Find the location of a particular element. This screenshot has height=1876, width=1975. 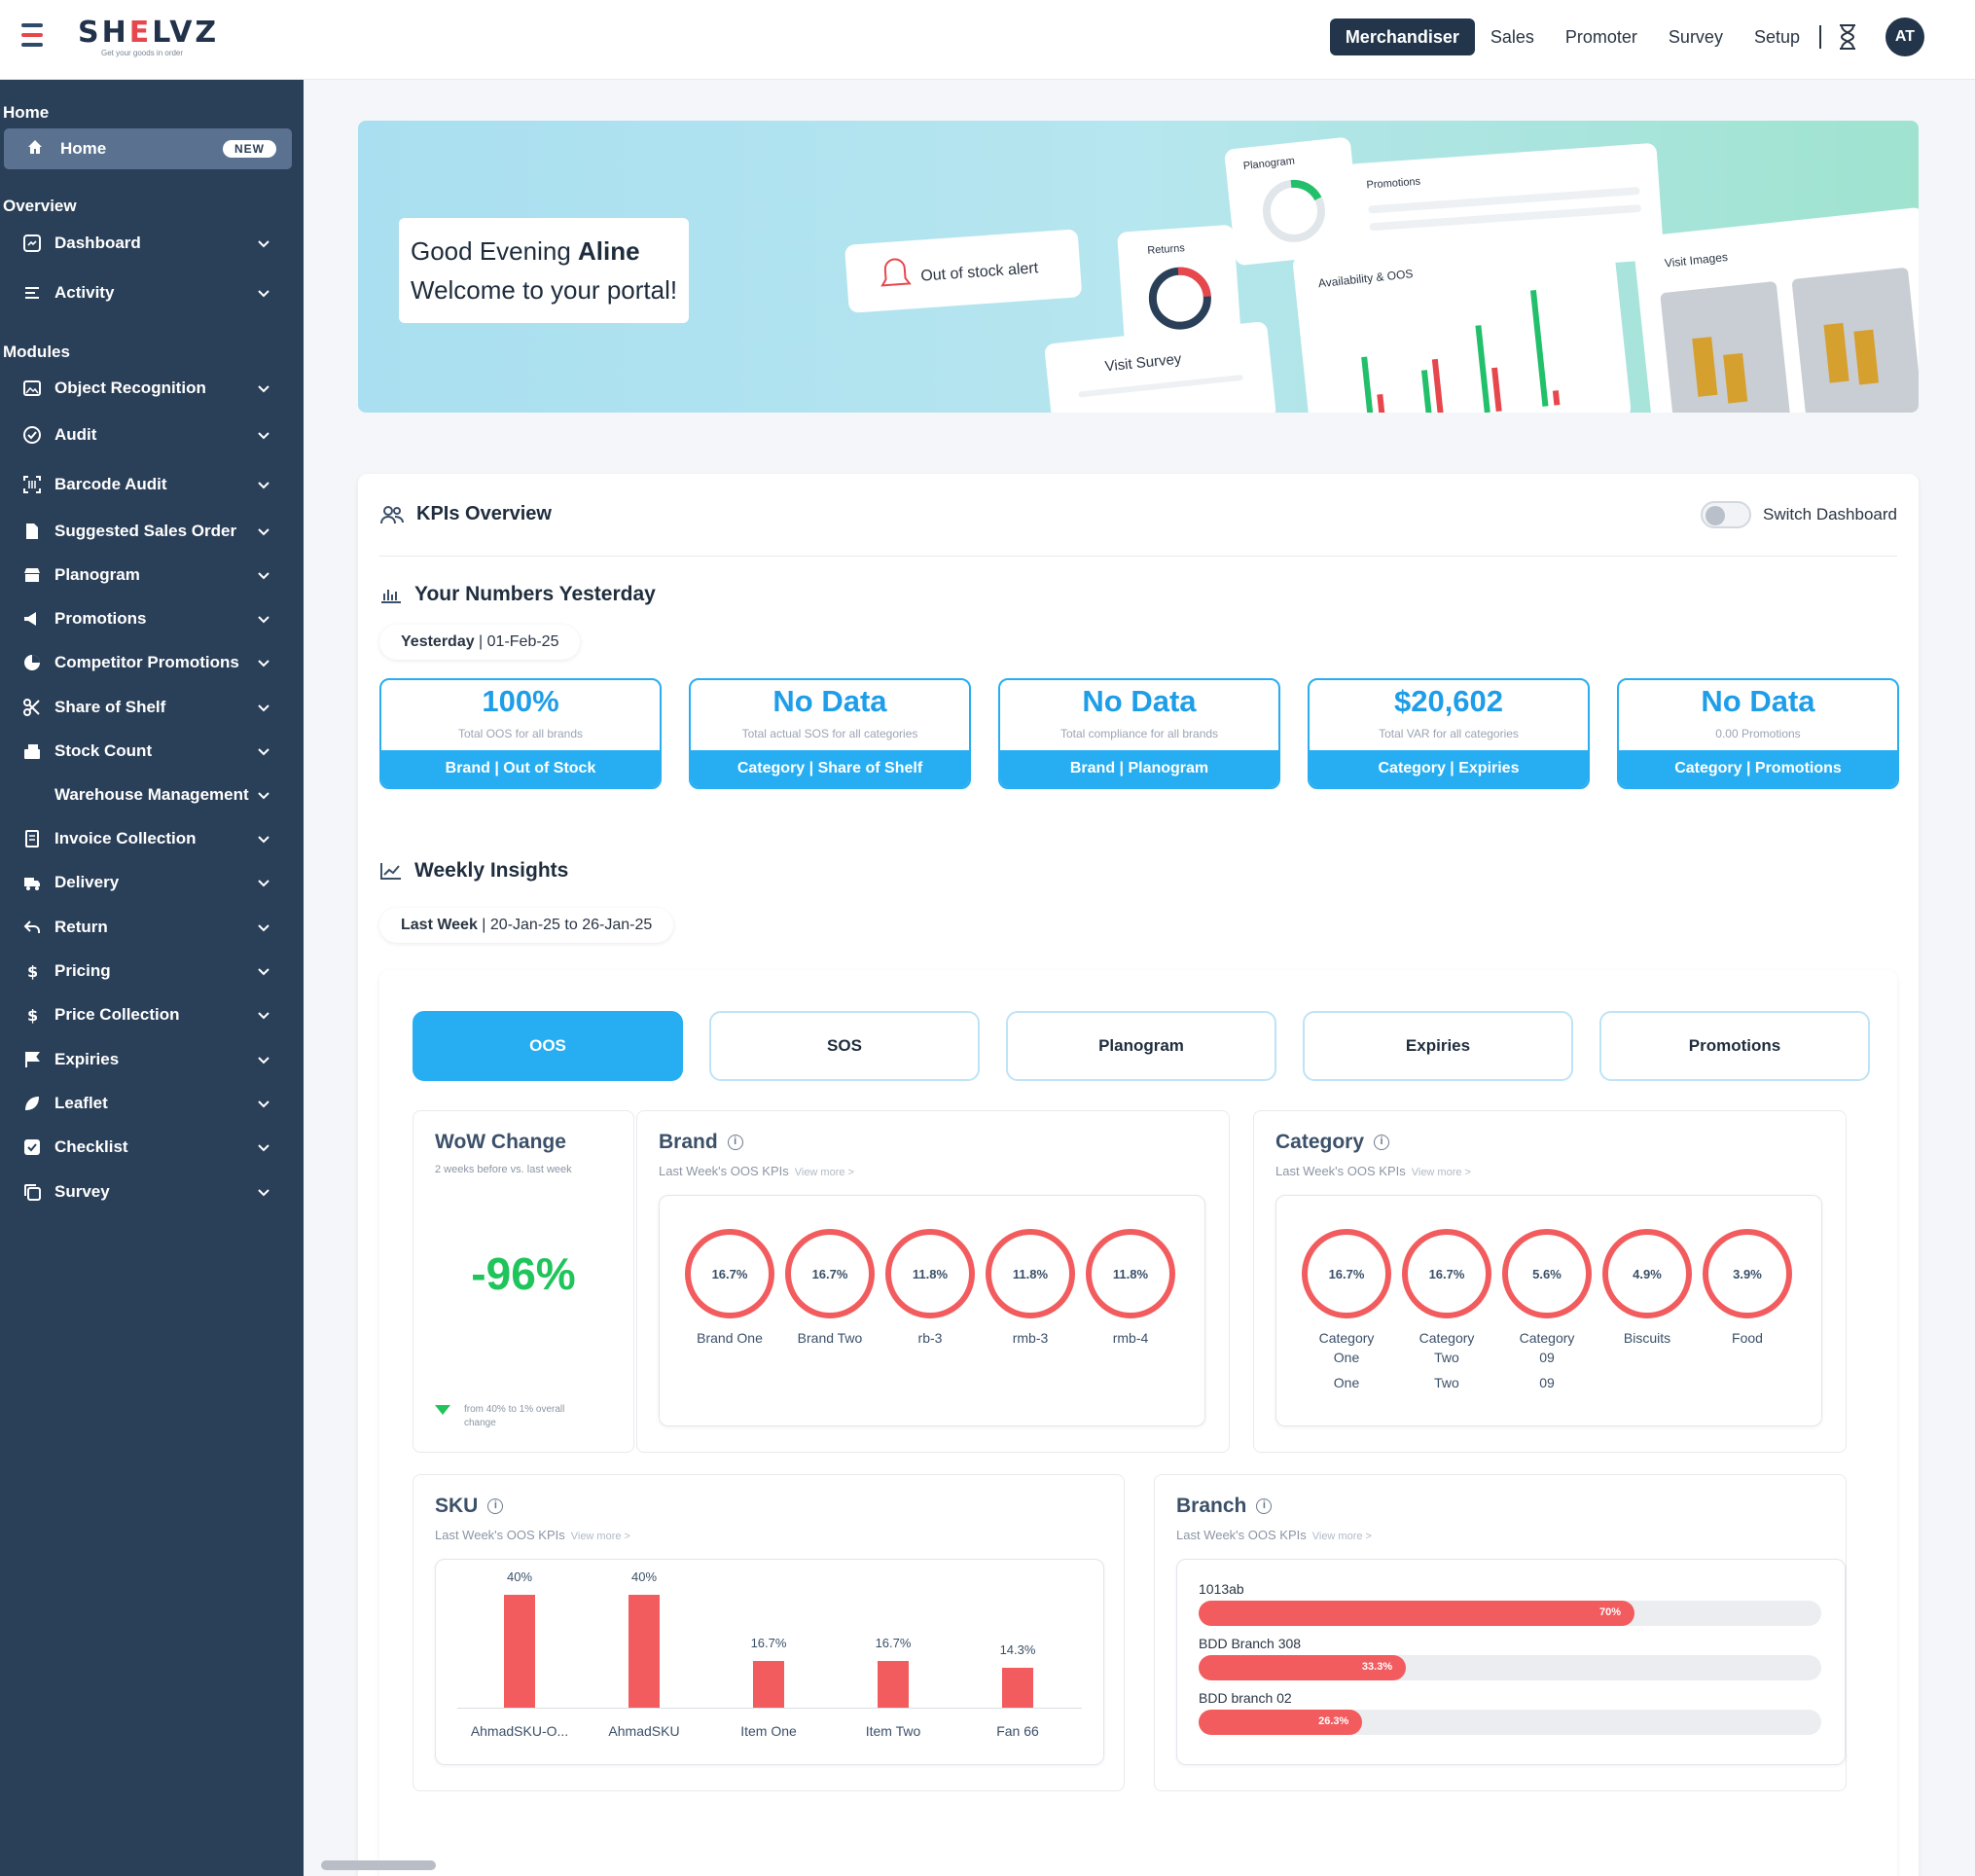

sidebar-item-dashboard: Dashboard is located at coordinates (152, 243).